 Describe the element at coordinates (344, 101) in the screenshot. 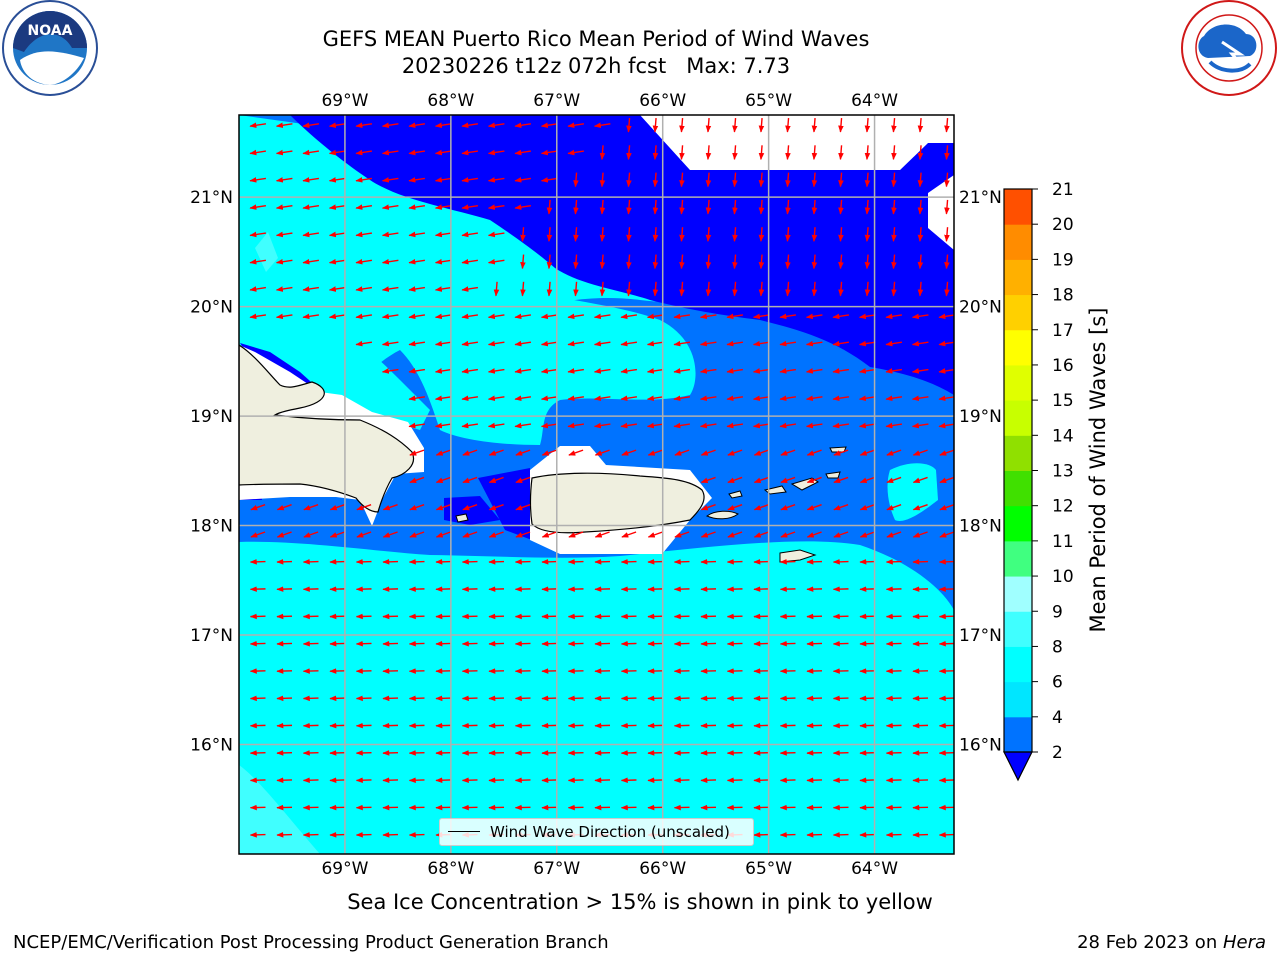

I see `lon-tick-label: 69°W` at that location.